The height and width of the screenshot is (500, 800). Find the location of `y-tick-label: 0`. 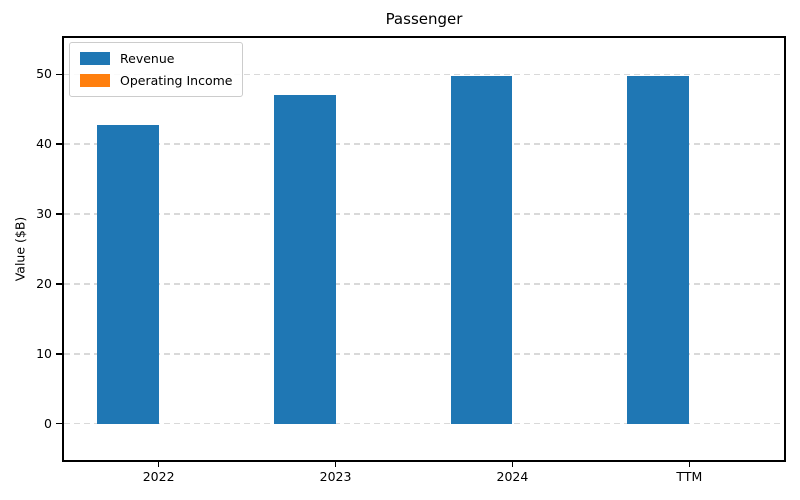

y-tick-label: 0 is located at coordinates (48, 423).